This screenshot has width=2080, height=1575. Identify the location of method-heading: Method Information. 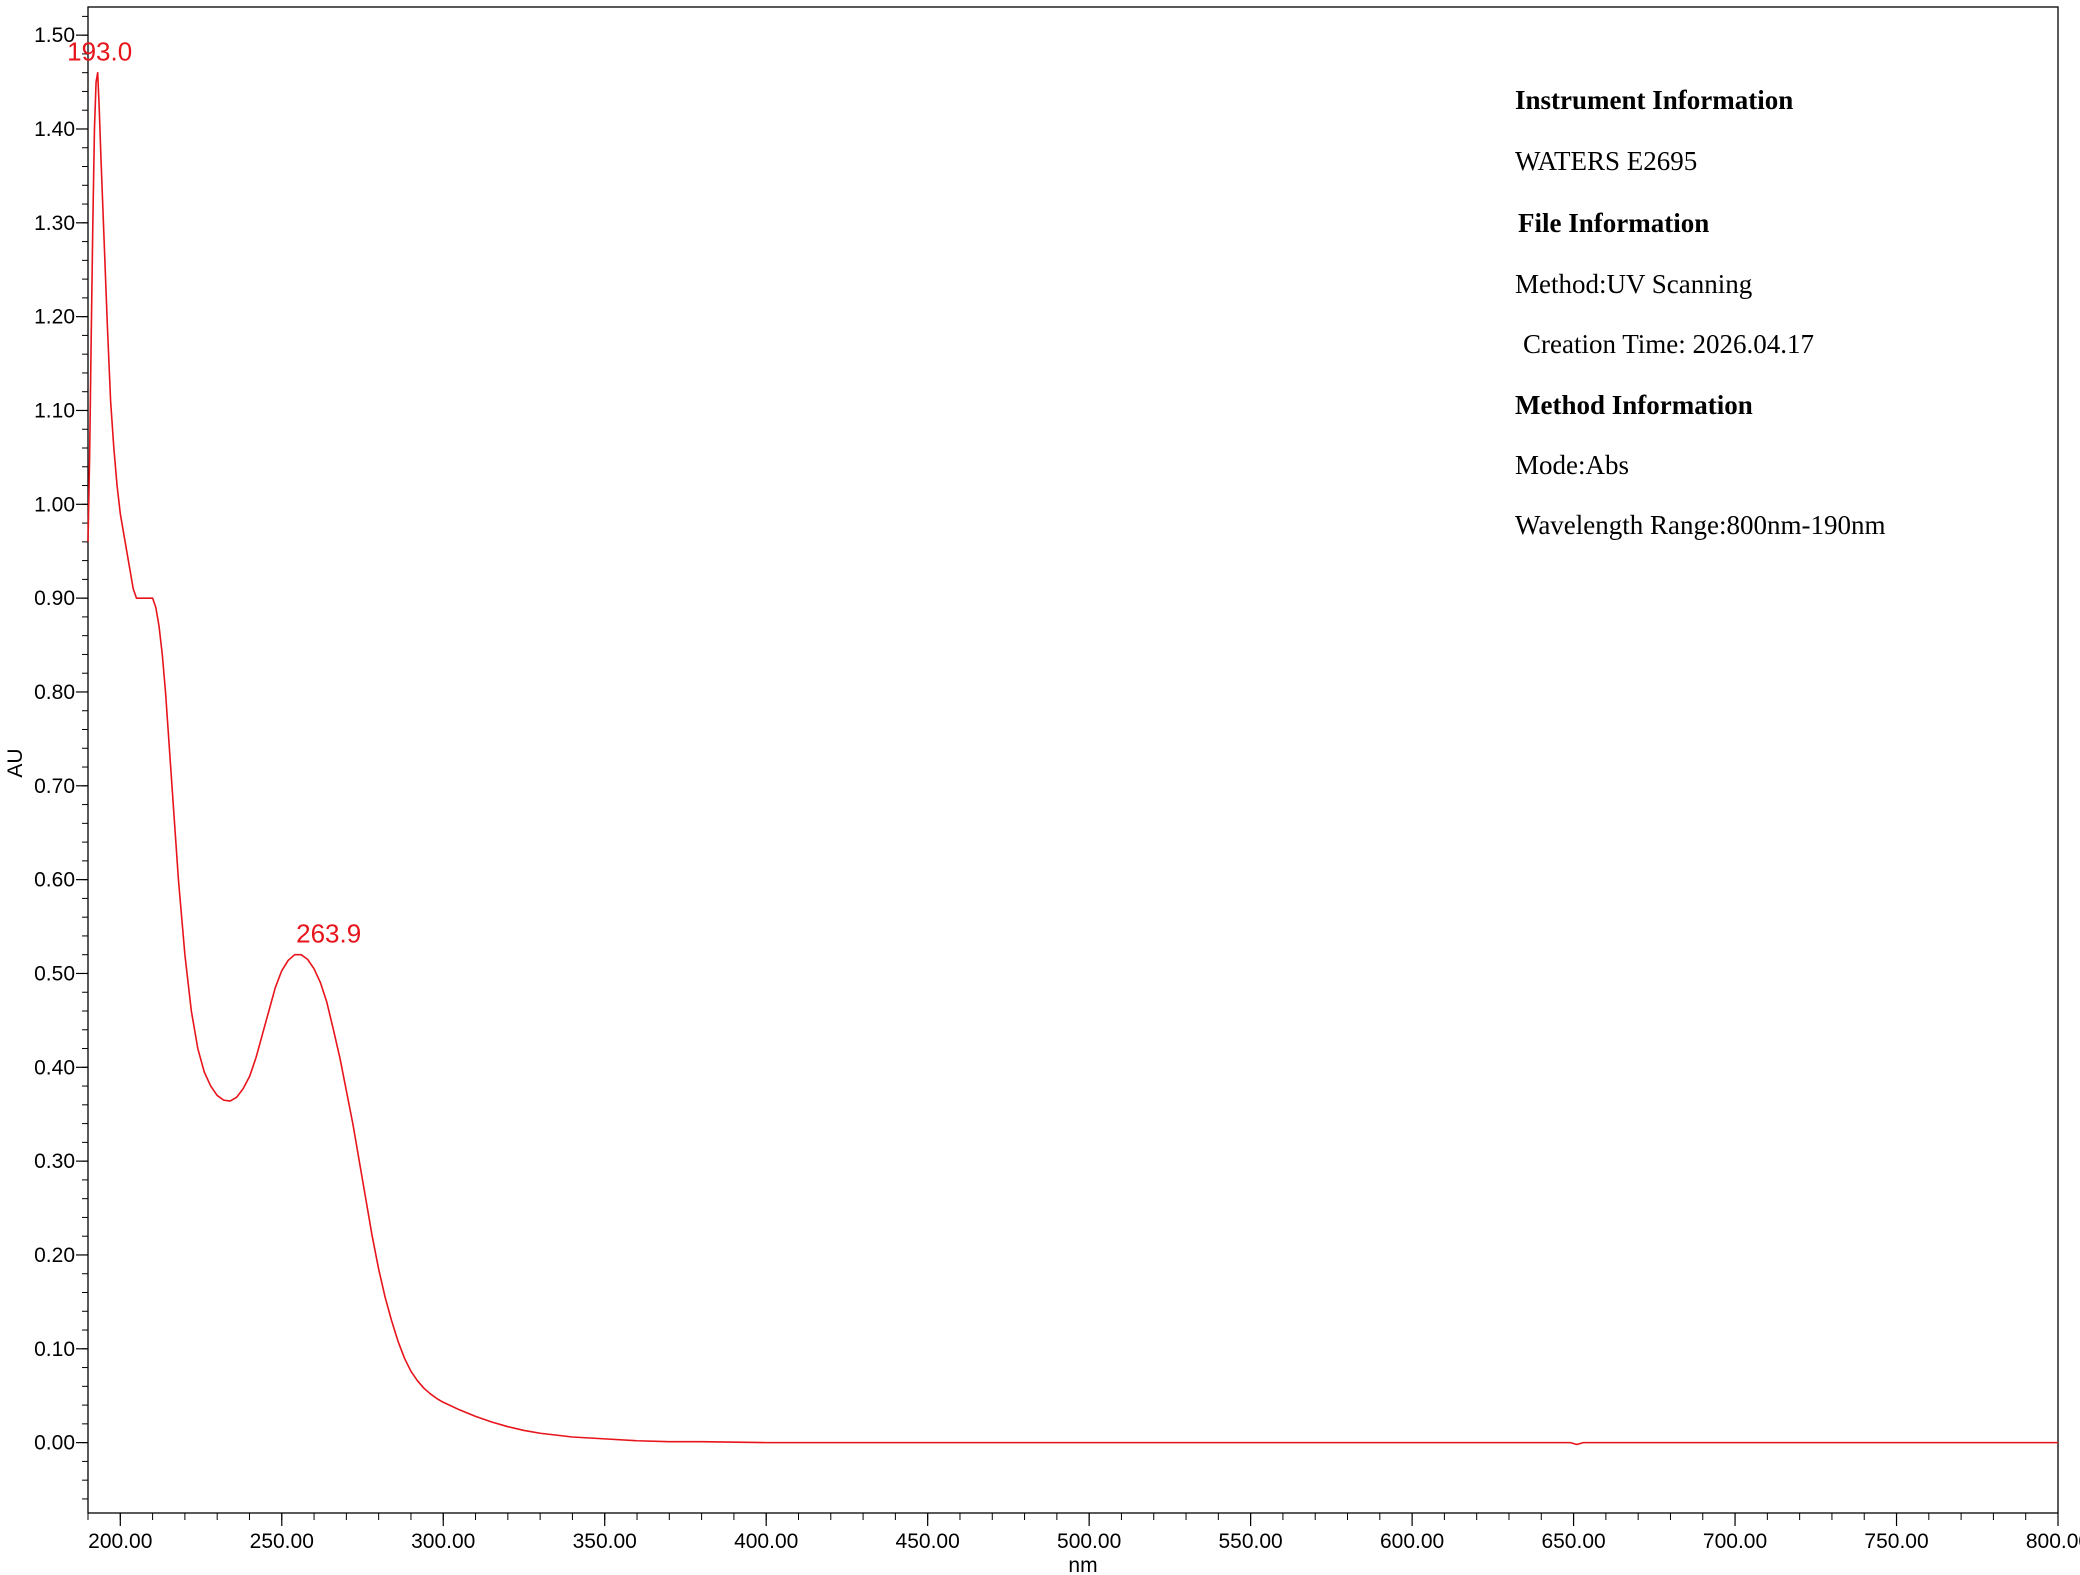
(1634, 405).